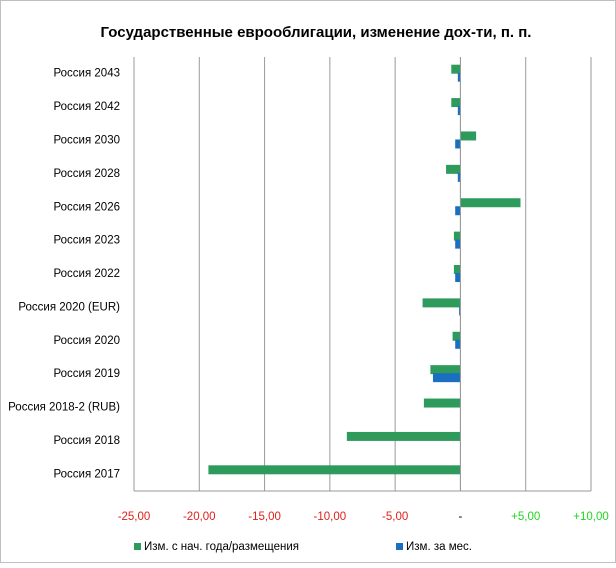 This screenshot has height=568, width=616. Describe the element at coordinates (87, 341) in the screenshot. I see `y-tick-label: Россия 2020` at that location.